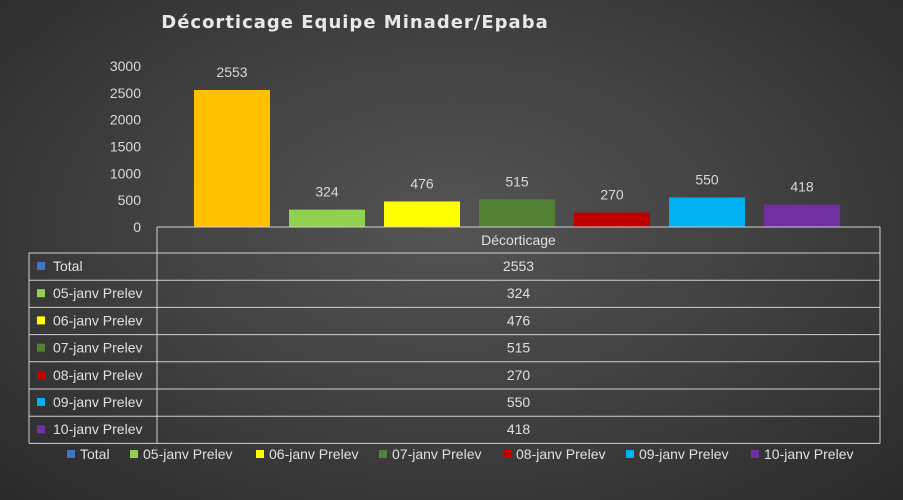  I want to click on y-tick-label: 0, so click(137, 227).